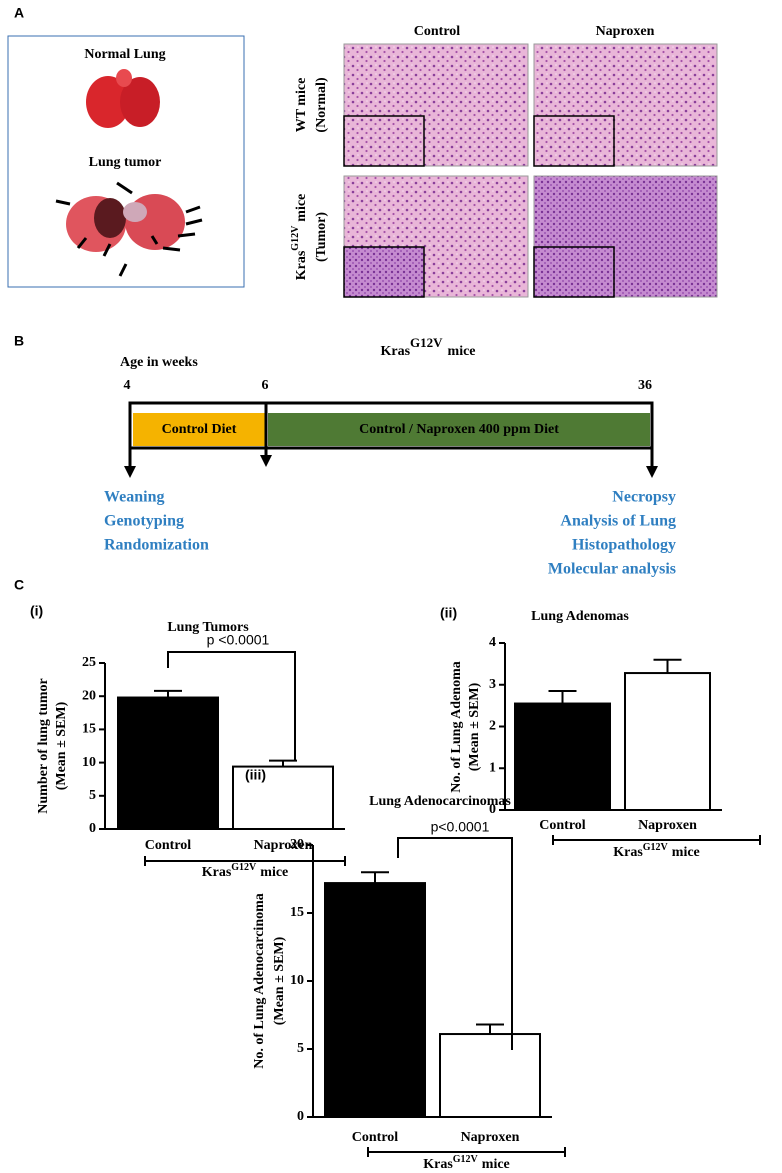 The width and height of the screenshot is (782, 1173). Describe the element at coordinates (134, 497) in the screenshot. I see `step-label: Weaning` at that location.